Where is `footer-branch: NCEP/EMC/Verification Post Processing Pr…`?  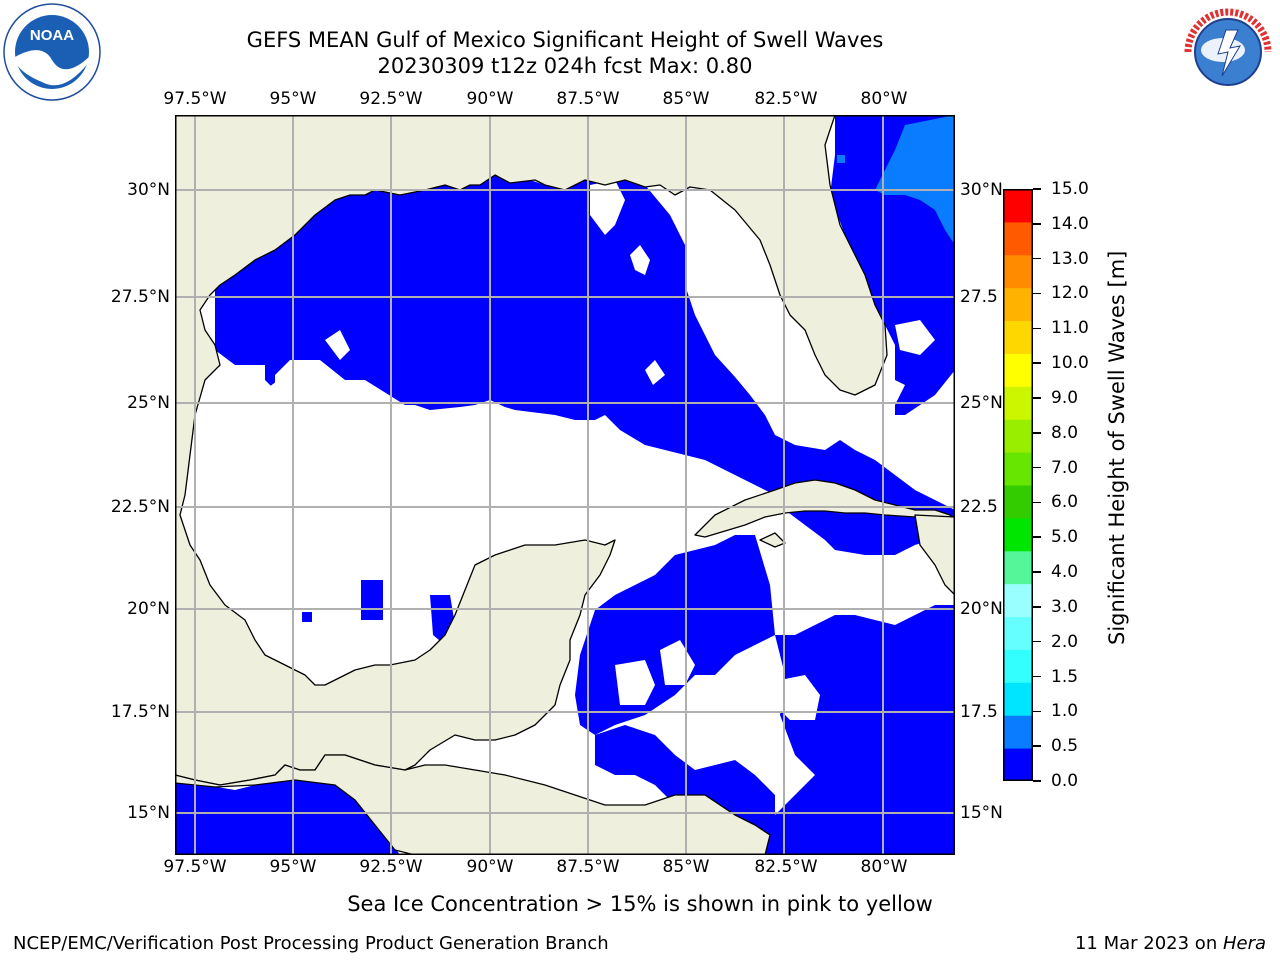 footer-branch: NCEP/EMC/Verification Post Processing Pr… is located at coordinates (311, 943).